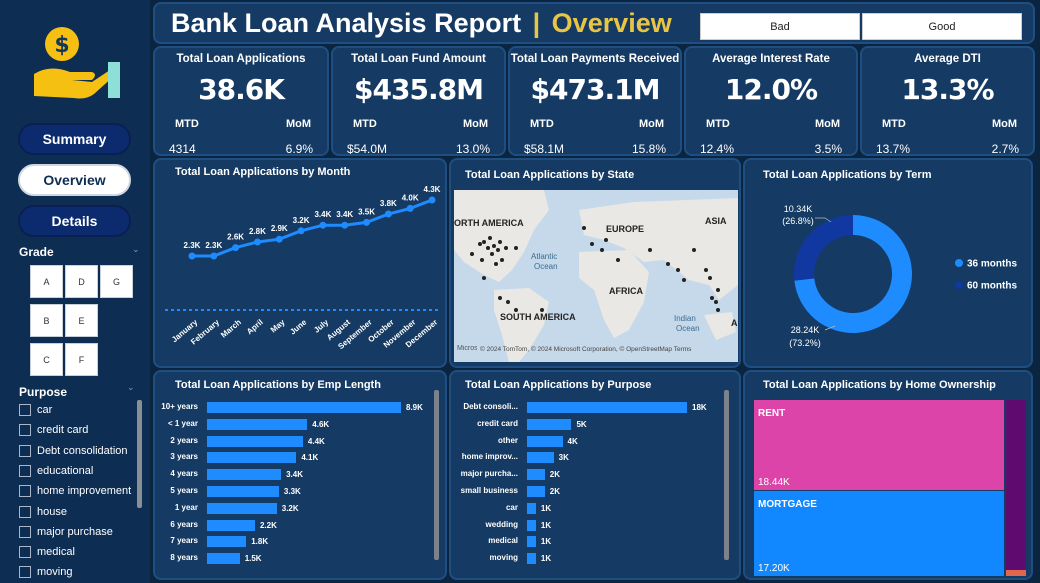 This screenshot has height=583, width=1040. Describe the element at coordinates (780, 26) in the screenshot. I see `bad-loan-button: Bad` at that location.